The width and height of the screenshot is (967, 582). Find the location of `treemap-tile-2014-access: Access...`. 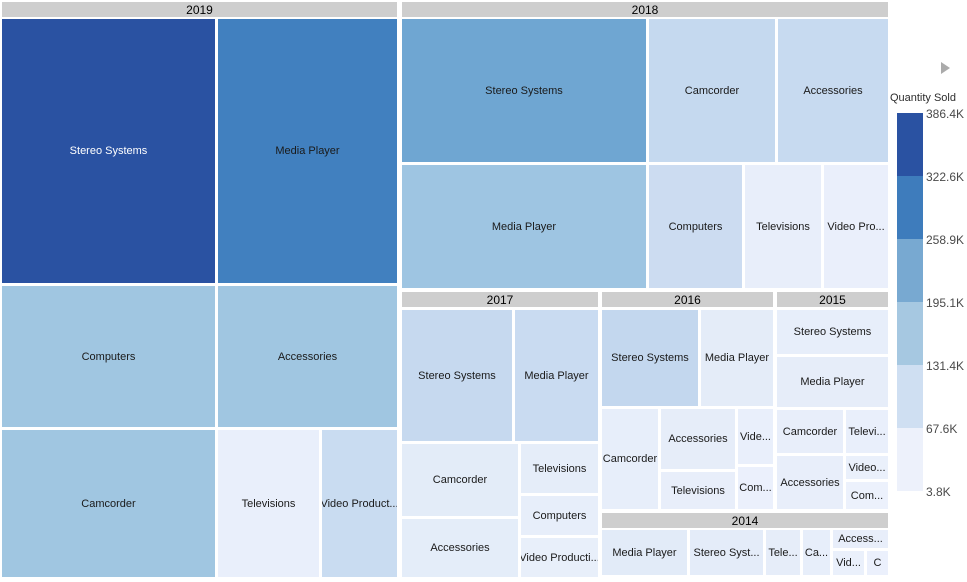

treemap-tile-2014-access: Access... is located at coordinates (860, 539).